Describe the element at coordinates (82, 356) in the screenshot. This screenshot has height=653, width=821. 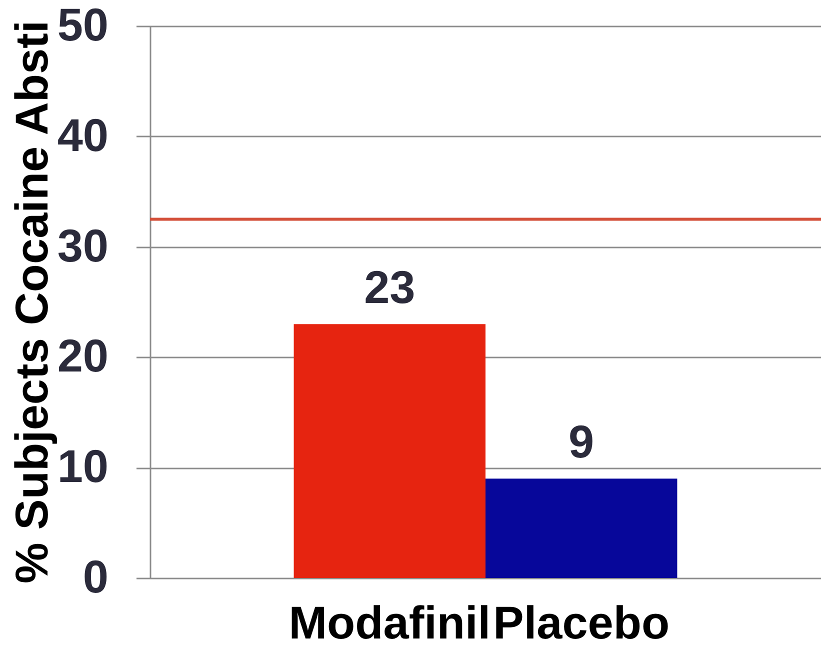
I see `y-tick-label: 20` at that location.